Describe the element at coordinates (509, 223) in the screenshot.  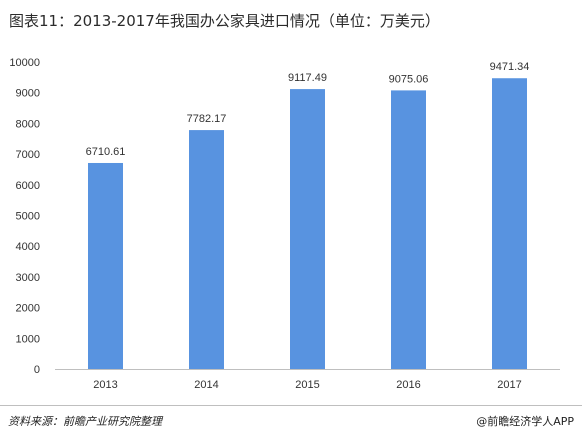
I see `bar-2017` at that location.